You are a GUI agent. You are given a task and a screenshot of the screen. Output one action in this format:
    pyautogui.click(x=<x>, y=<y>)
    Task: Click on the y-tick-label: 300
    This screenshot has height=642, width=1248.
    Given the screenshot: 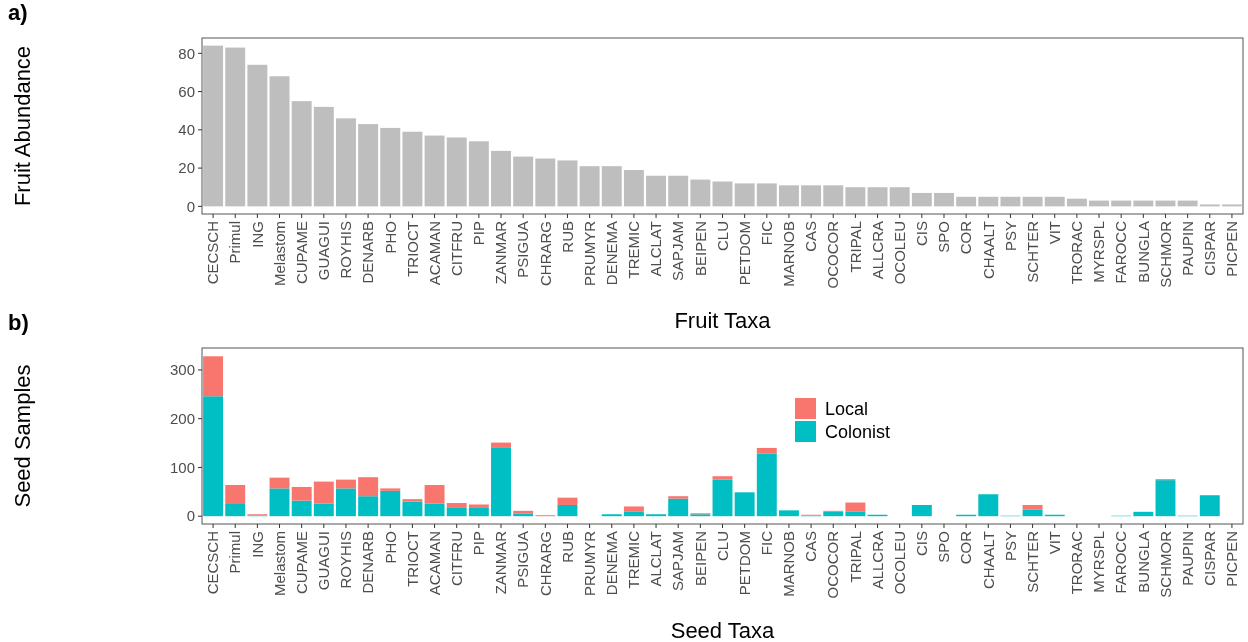 What is the action you would take?
    pyautogui.click(x=182, y=370)
    